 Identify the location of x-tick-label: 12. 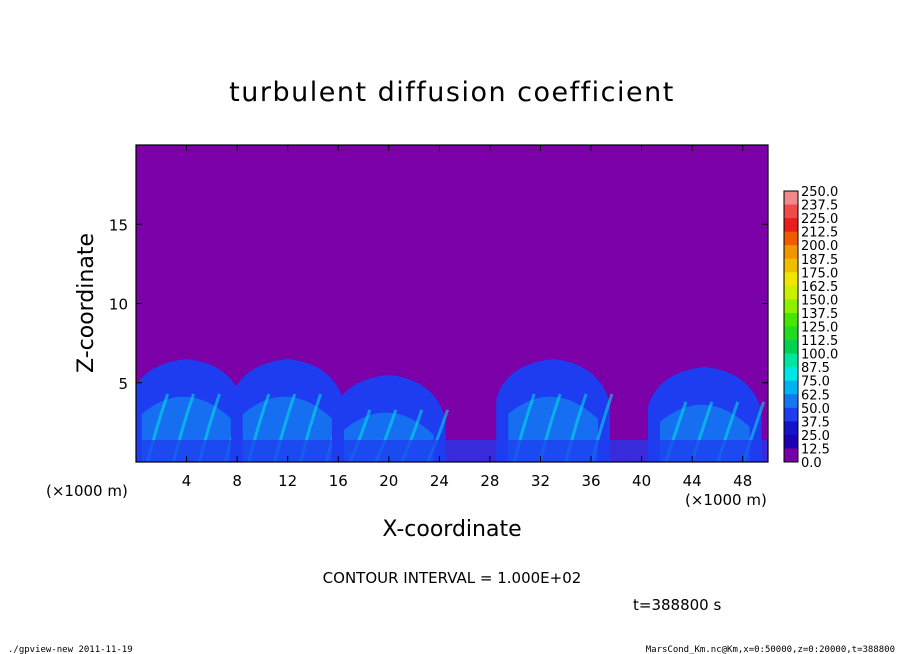
(287, 481).